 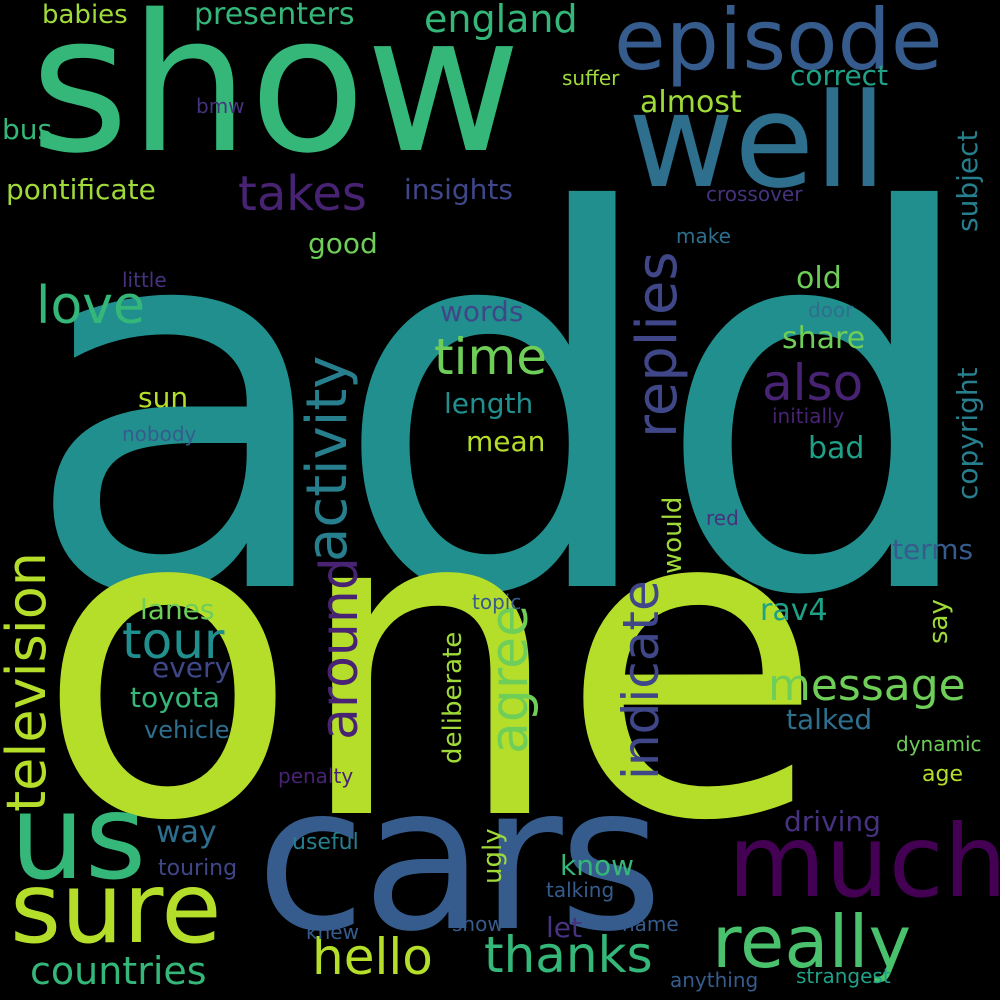 I want to click on word-sure: sure, so click(x=116, y=909).